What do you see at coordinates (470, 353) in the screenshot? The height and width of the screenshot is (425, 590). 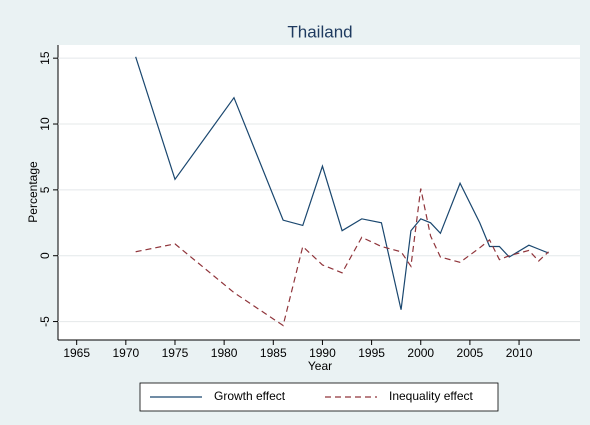 I see `x-tick-label: 2005` at bounding box center [470, 353].